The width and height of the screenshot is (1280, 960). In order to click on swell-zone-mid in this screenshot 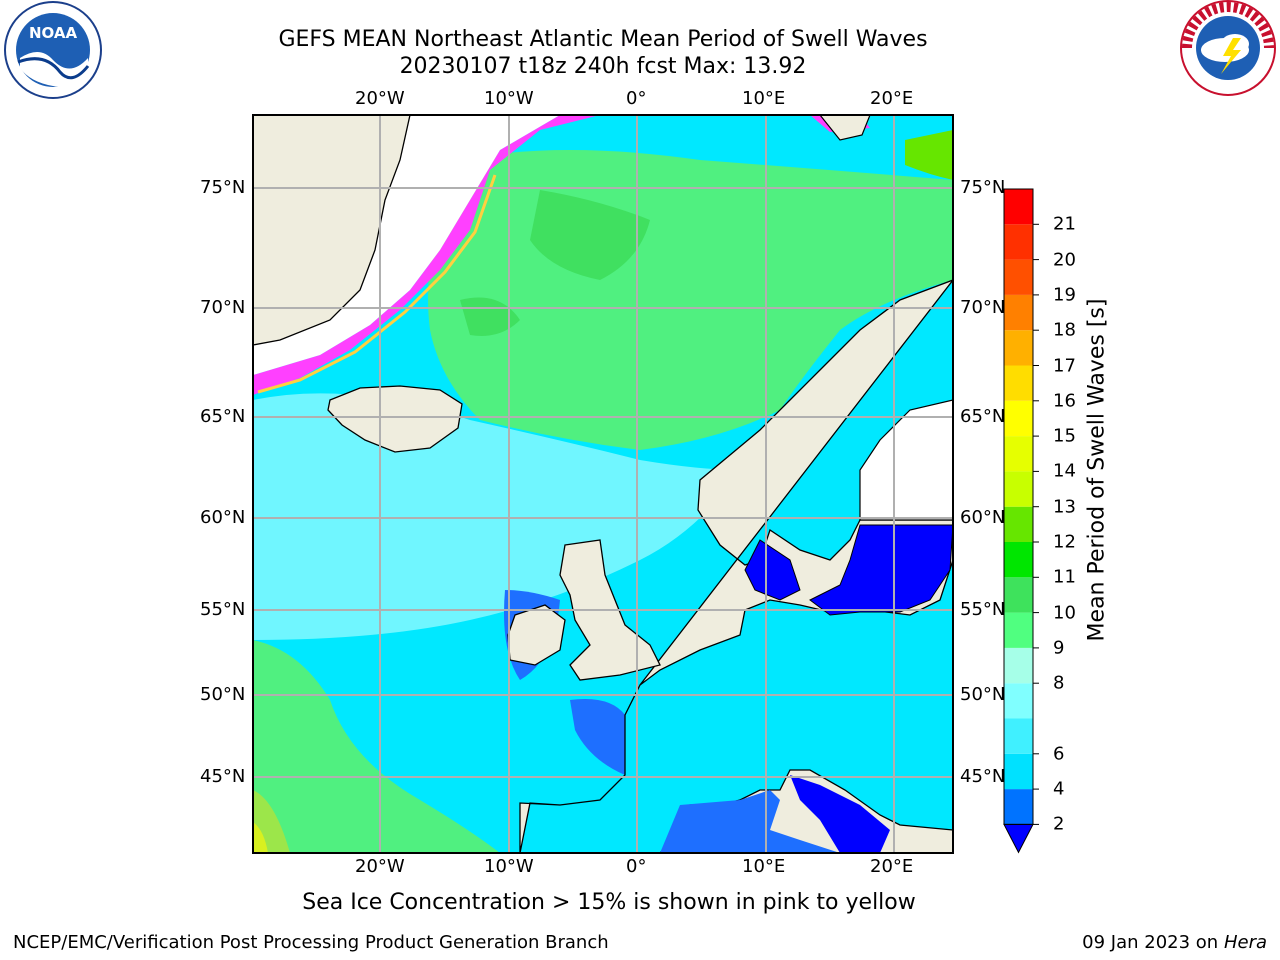, I will do `click(496, 516)`.